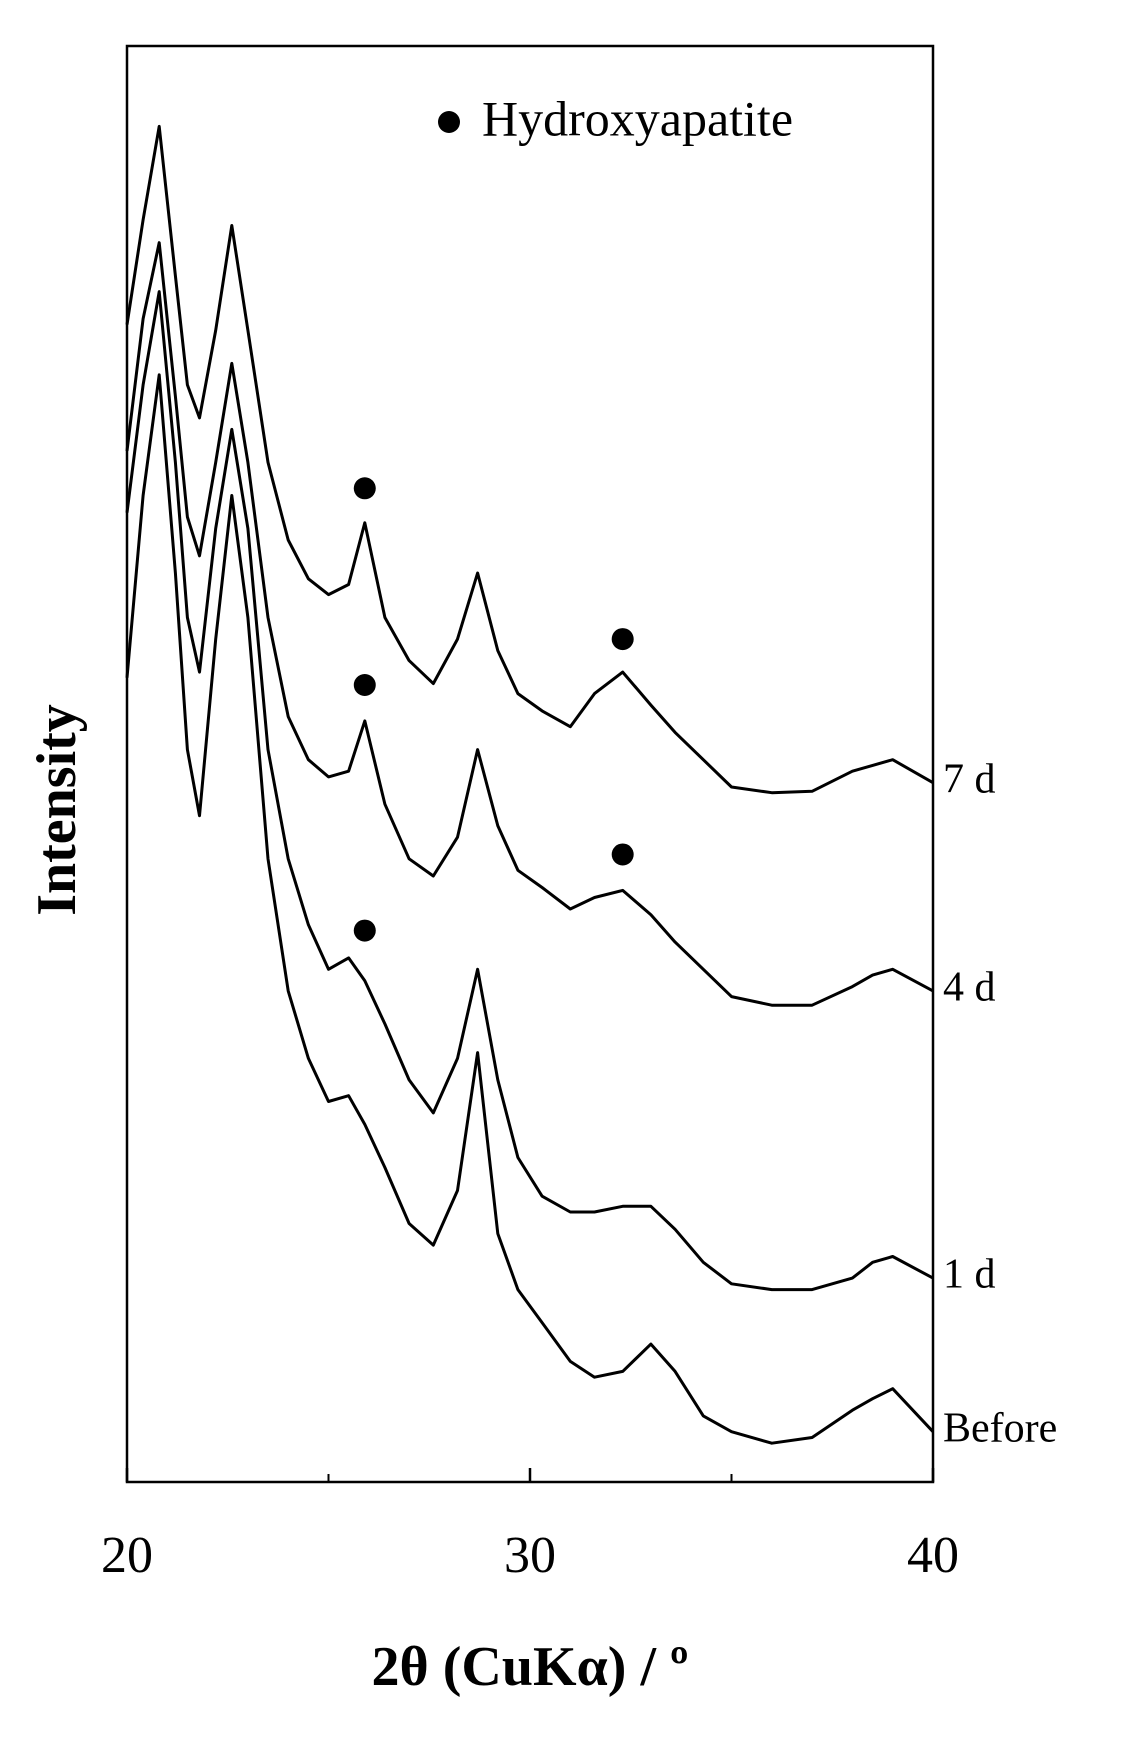 This screenshot has height=1741, width=1128. What do you see at coordinates (933, 1555) in the screenshot?
I see `x-tick-label: 40` at bounding box center [933, 1555].